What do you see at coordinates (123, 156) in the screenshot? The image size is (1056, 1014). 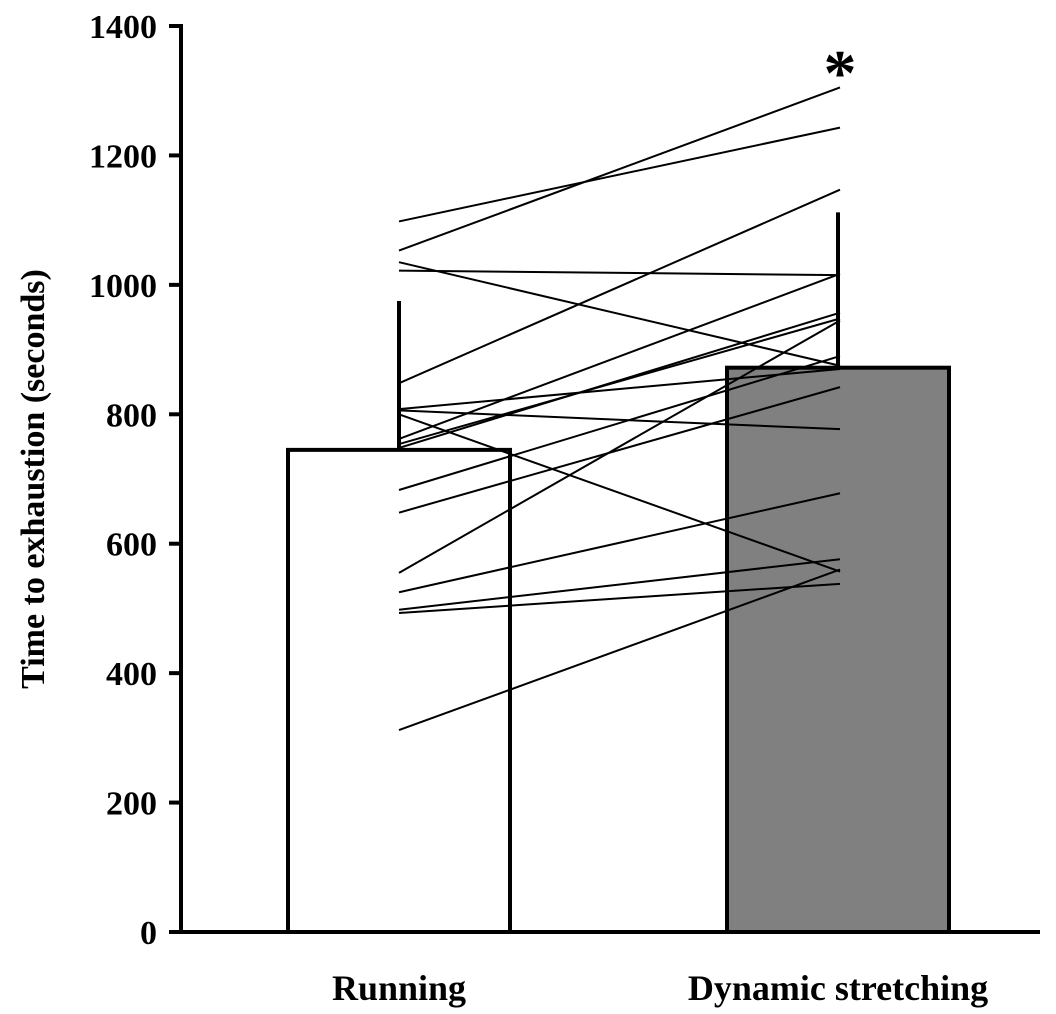 I see `y-tick-label-1200: 1200` at bounding box center [123, 156].